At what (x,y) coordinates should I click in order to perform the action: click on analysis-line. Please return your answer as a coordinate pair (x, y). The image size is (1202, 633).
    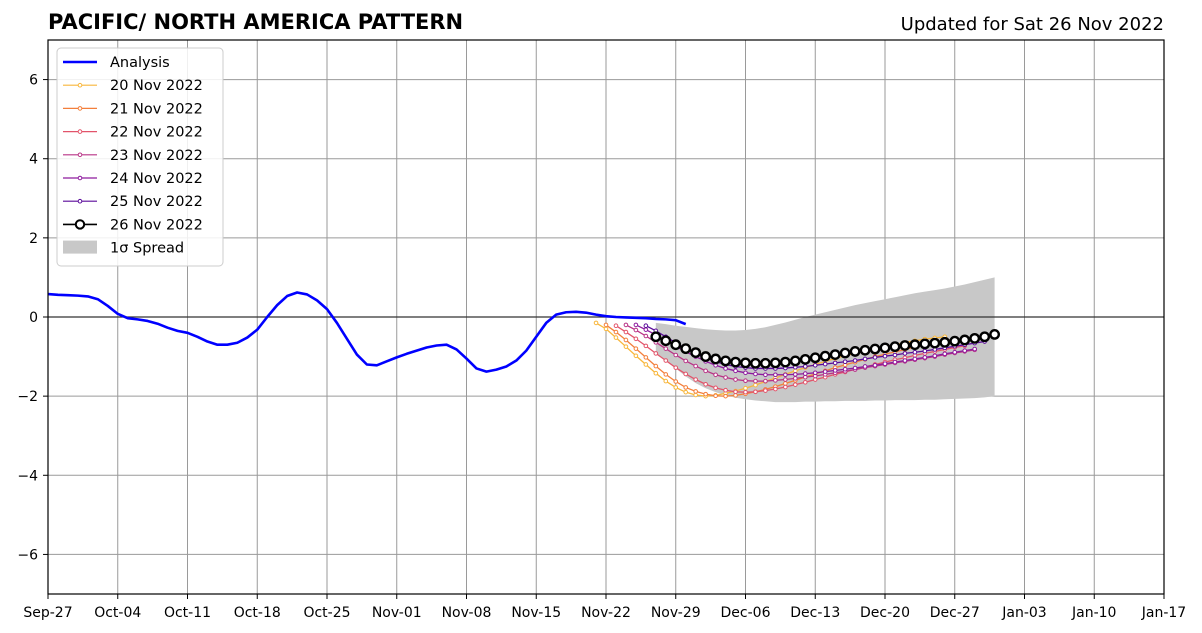
    Looking at the image, I should click on (367, 332).